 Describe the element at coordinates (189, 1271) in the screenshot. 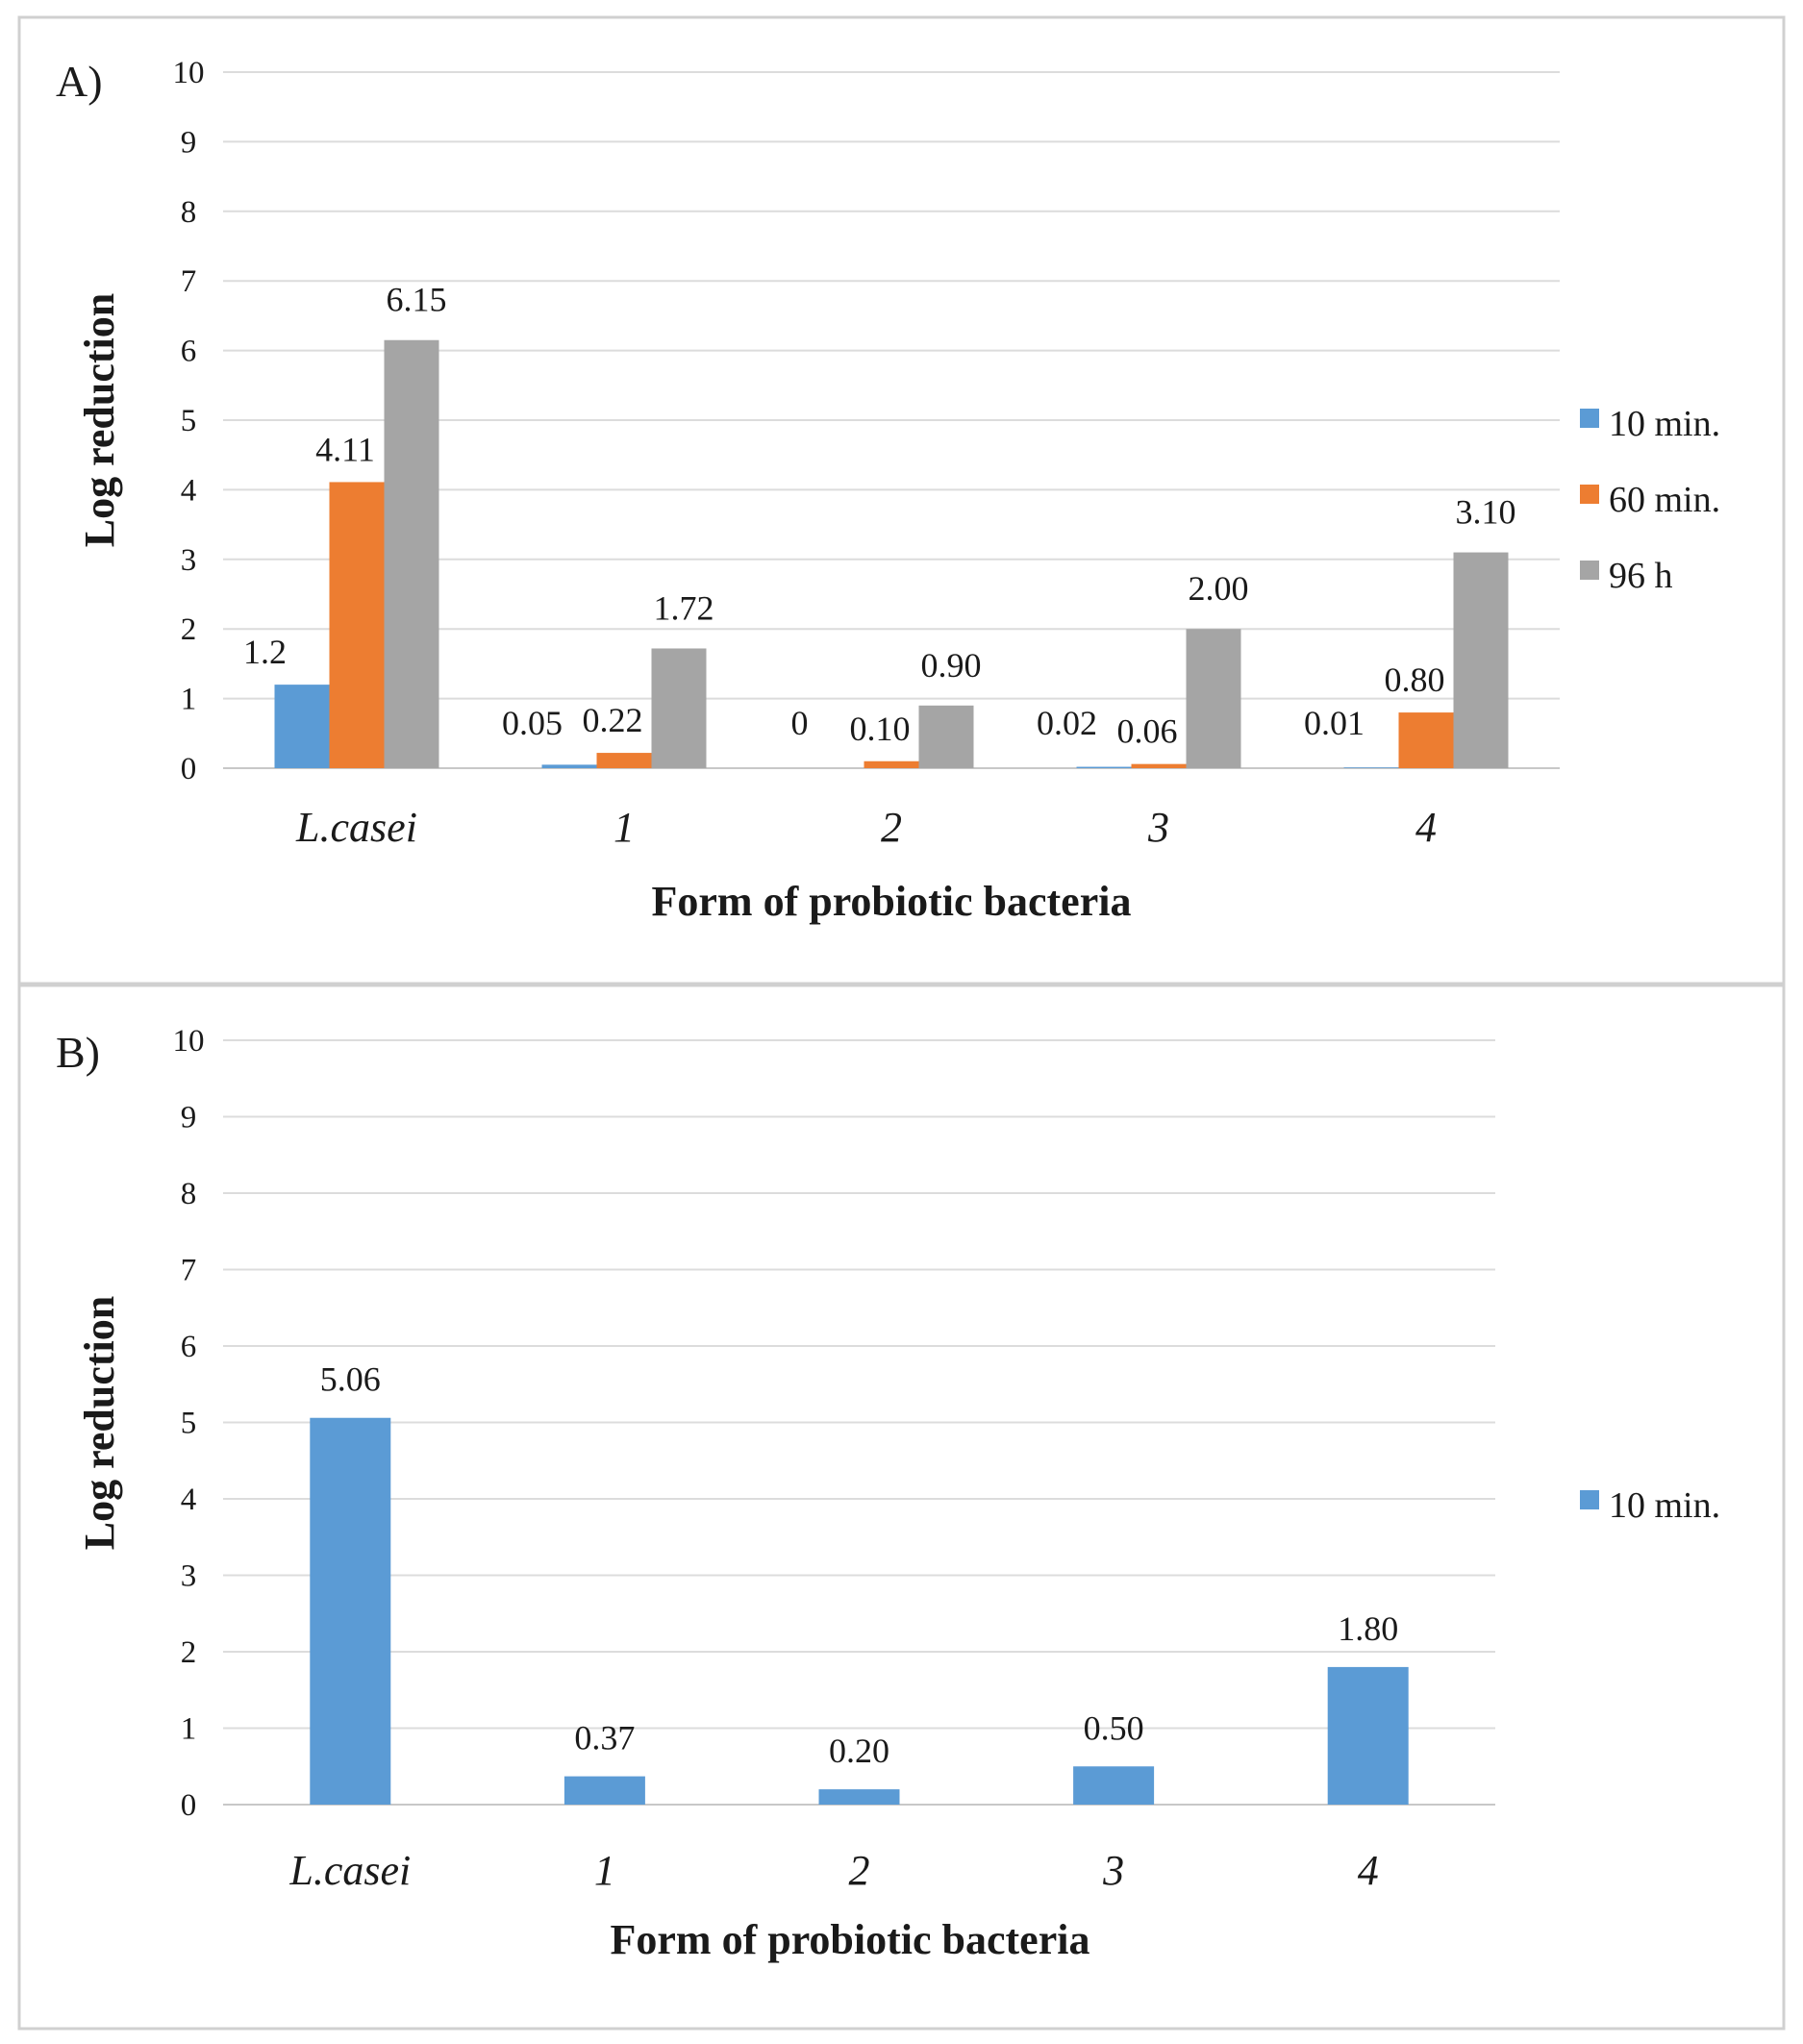

I see `y-tick-b-7: 7` at that location.